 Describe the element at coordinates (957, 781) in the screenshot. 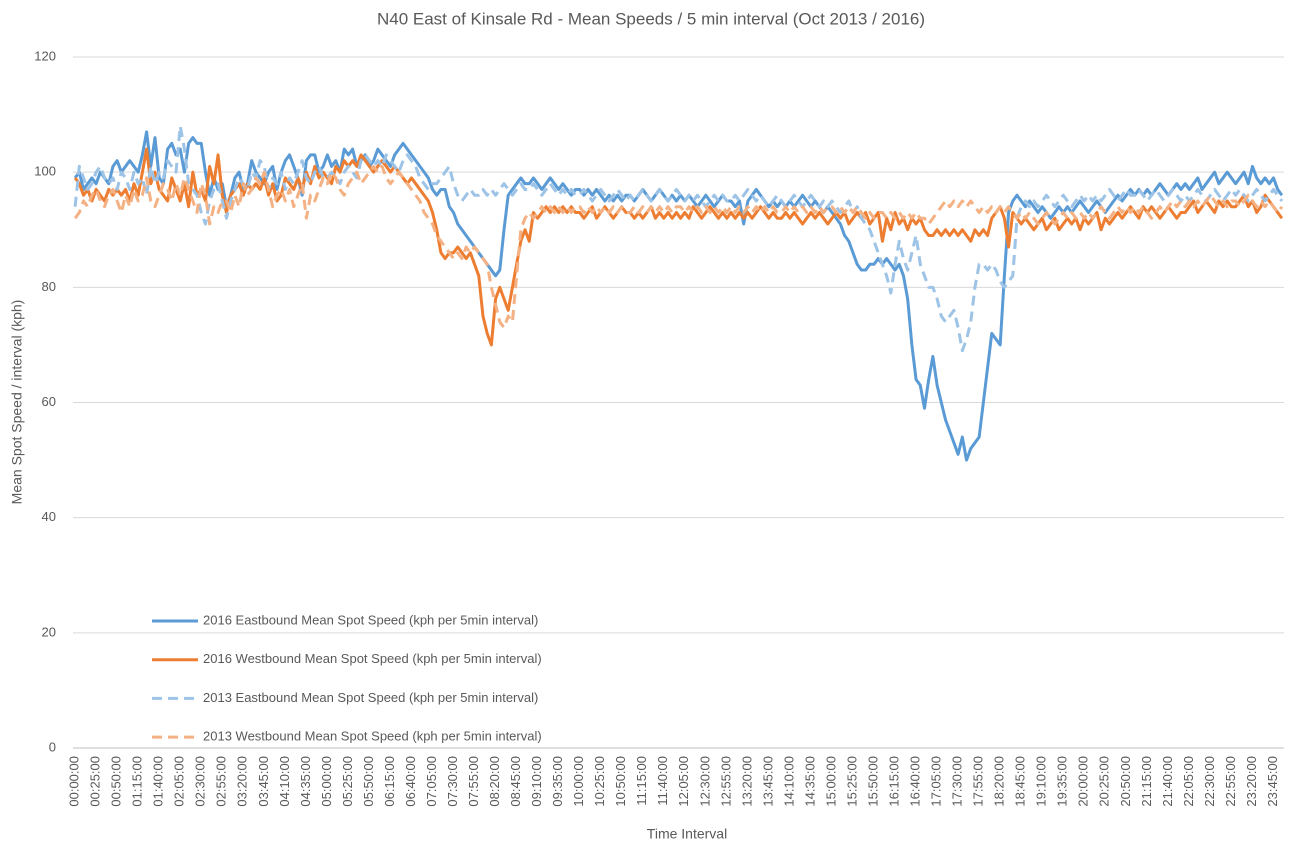

I see `x-tick-label: 17:30:00` at that location.